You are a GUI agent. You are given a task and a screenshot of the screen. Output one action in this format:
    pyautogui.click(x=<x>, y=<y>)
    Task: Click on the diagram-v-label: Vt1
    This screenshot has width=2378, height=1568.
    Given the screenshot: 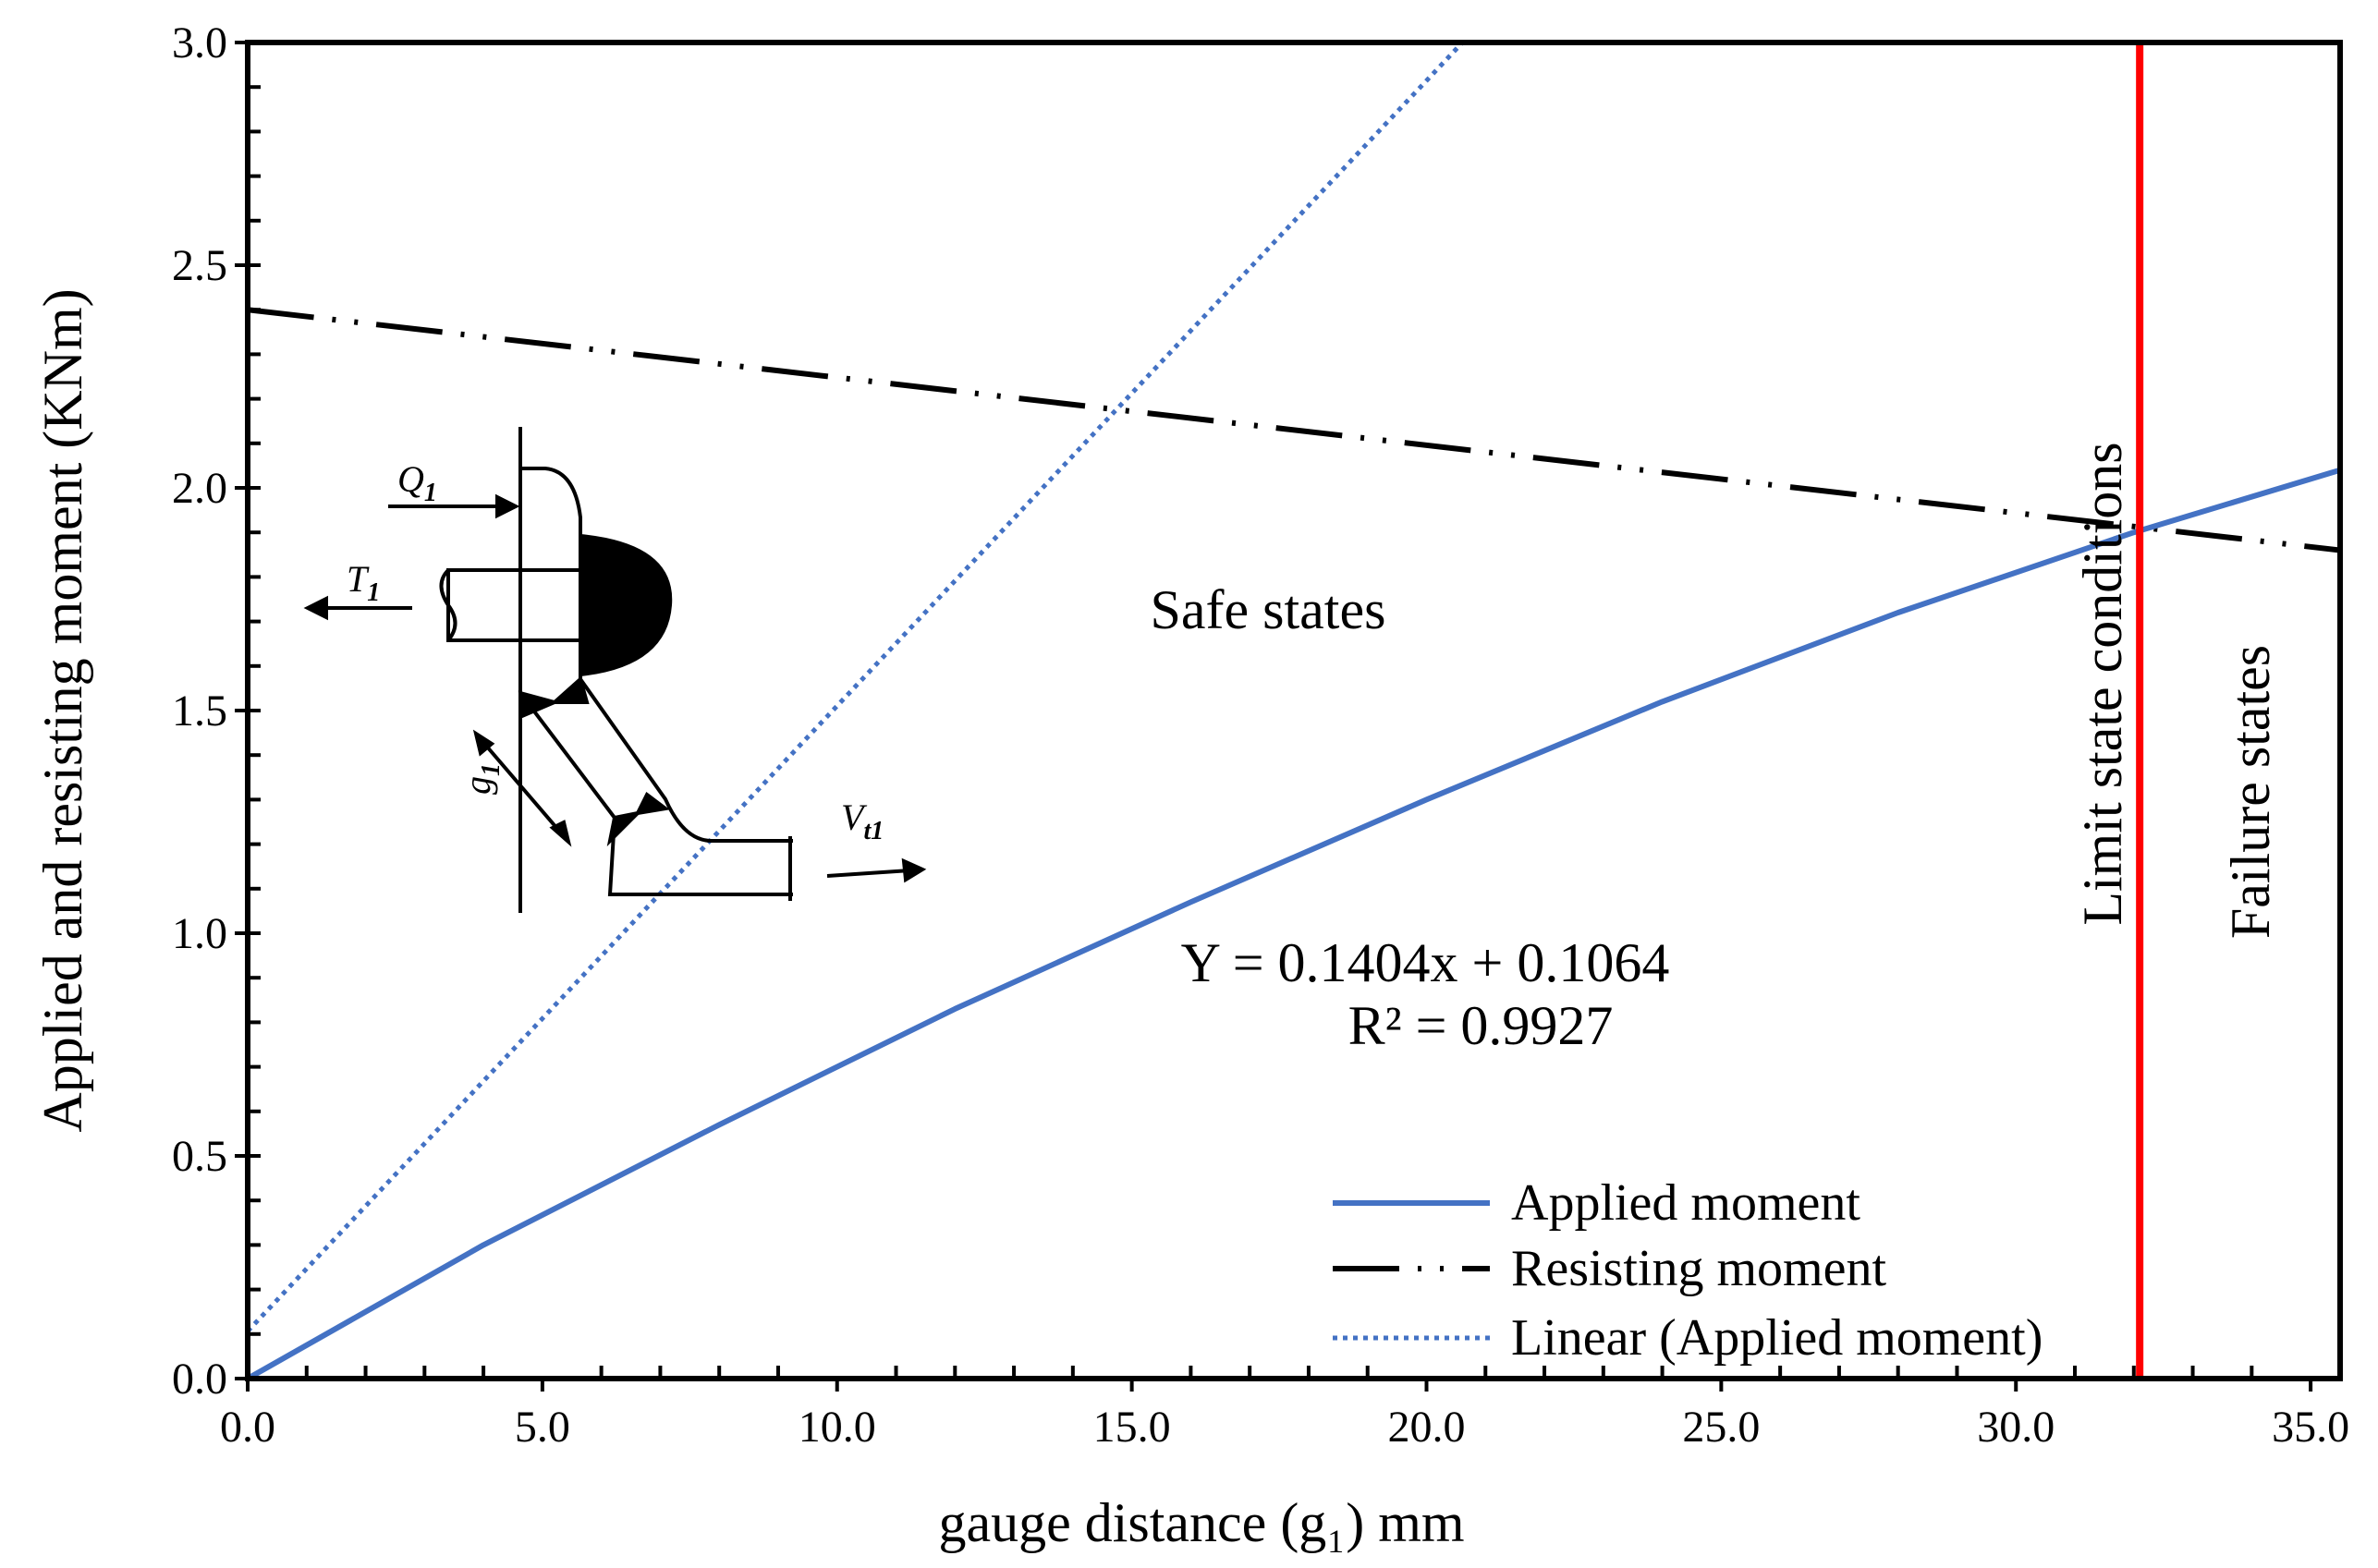 What is the action you would take?
    pyautogui.click(x=862, y=820)
    